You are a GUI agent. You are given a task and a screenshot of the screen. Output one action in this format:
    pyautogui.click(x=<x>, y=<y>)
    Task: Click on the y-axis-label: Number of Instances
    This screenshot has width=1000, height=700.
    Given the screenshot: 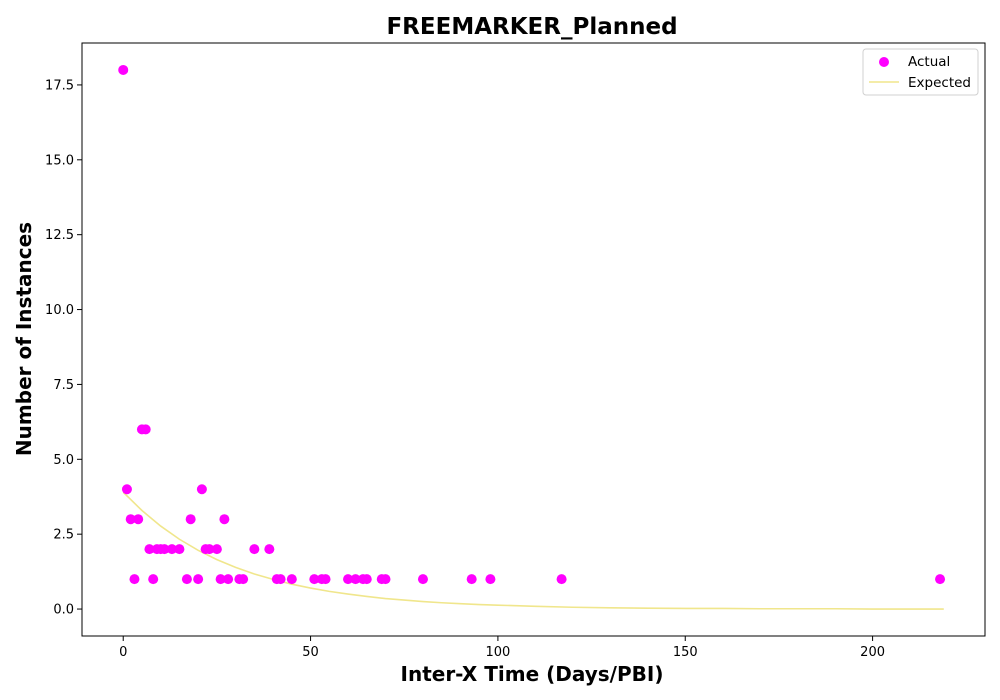 What is the action you would take?
    pyautogui.click(x=24, y=339)
    